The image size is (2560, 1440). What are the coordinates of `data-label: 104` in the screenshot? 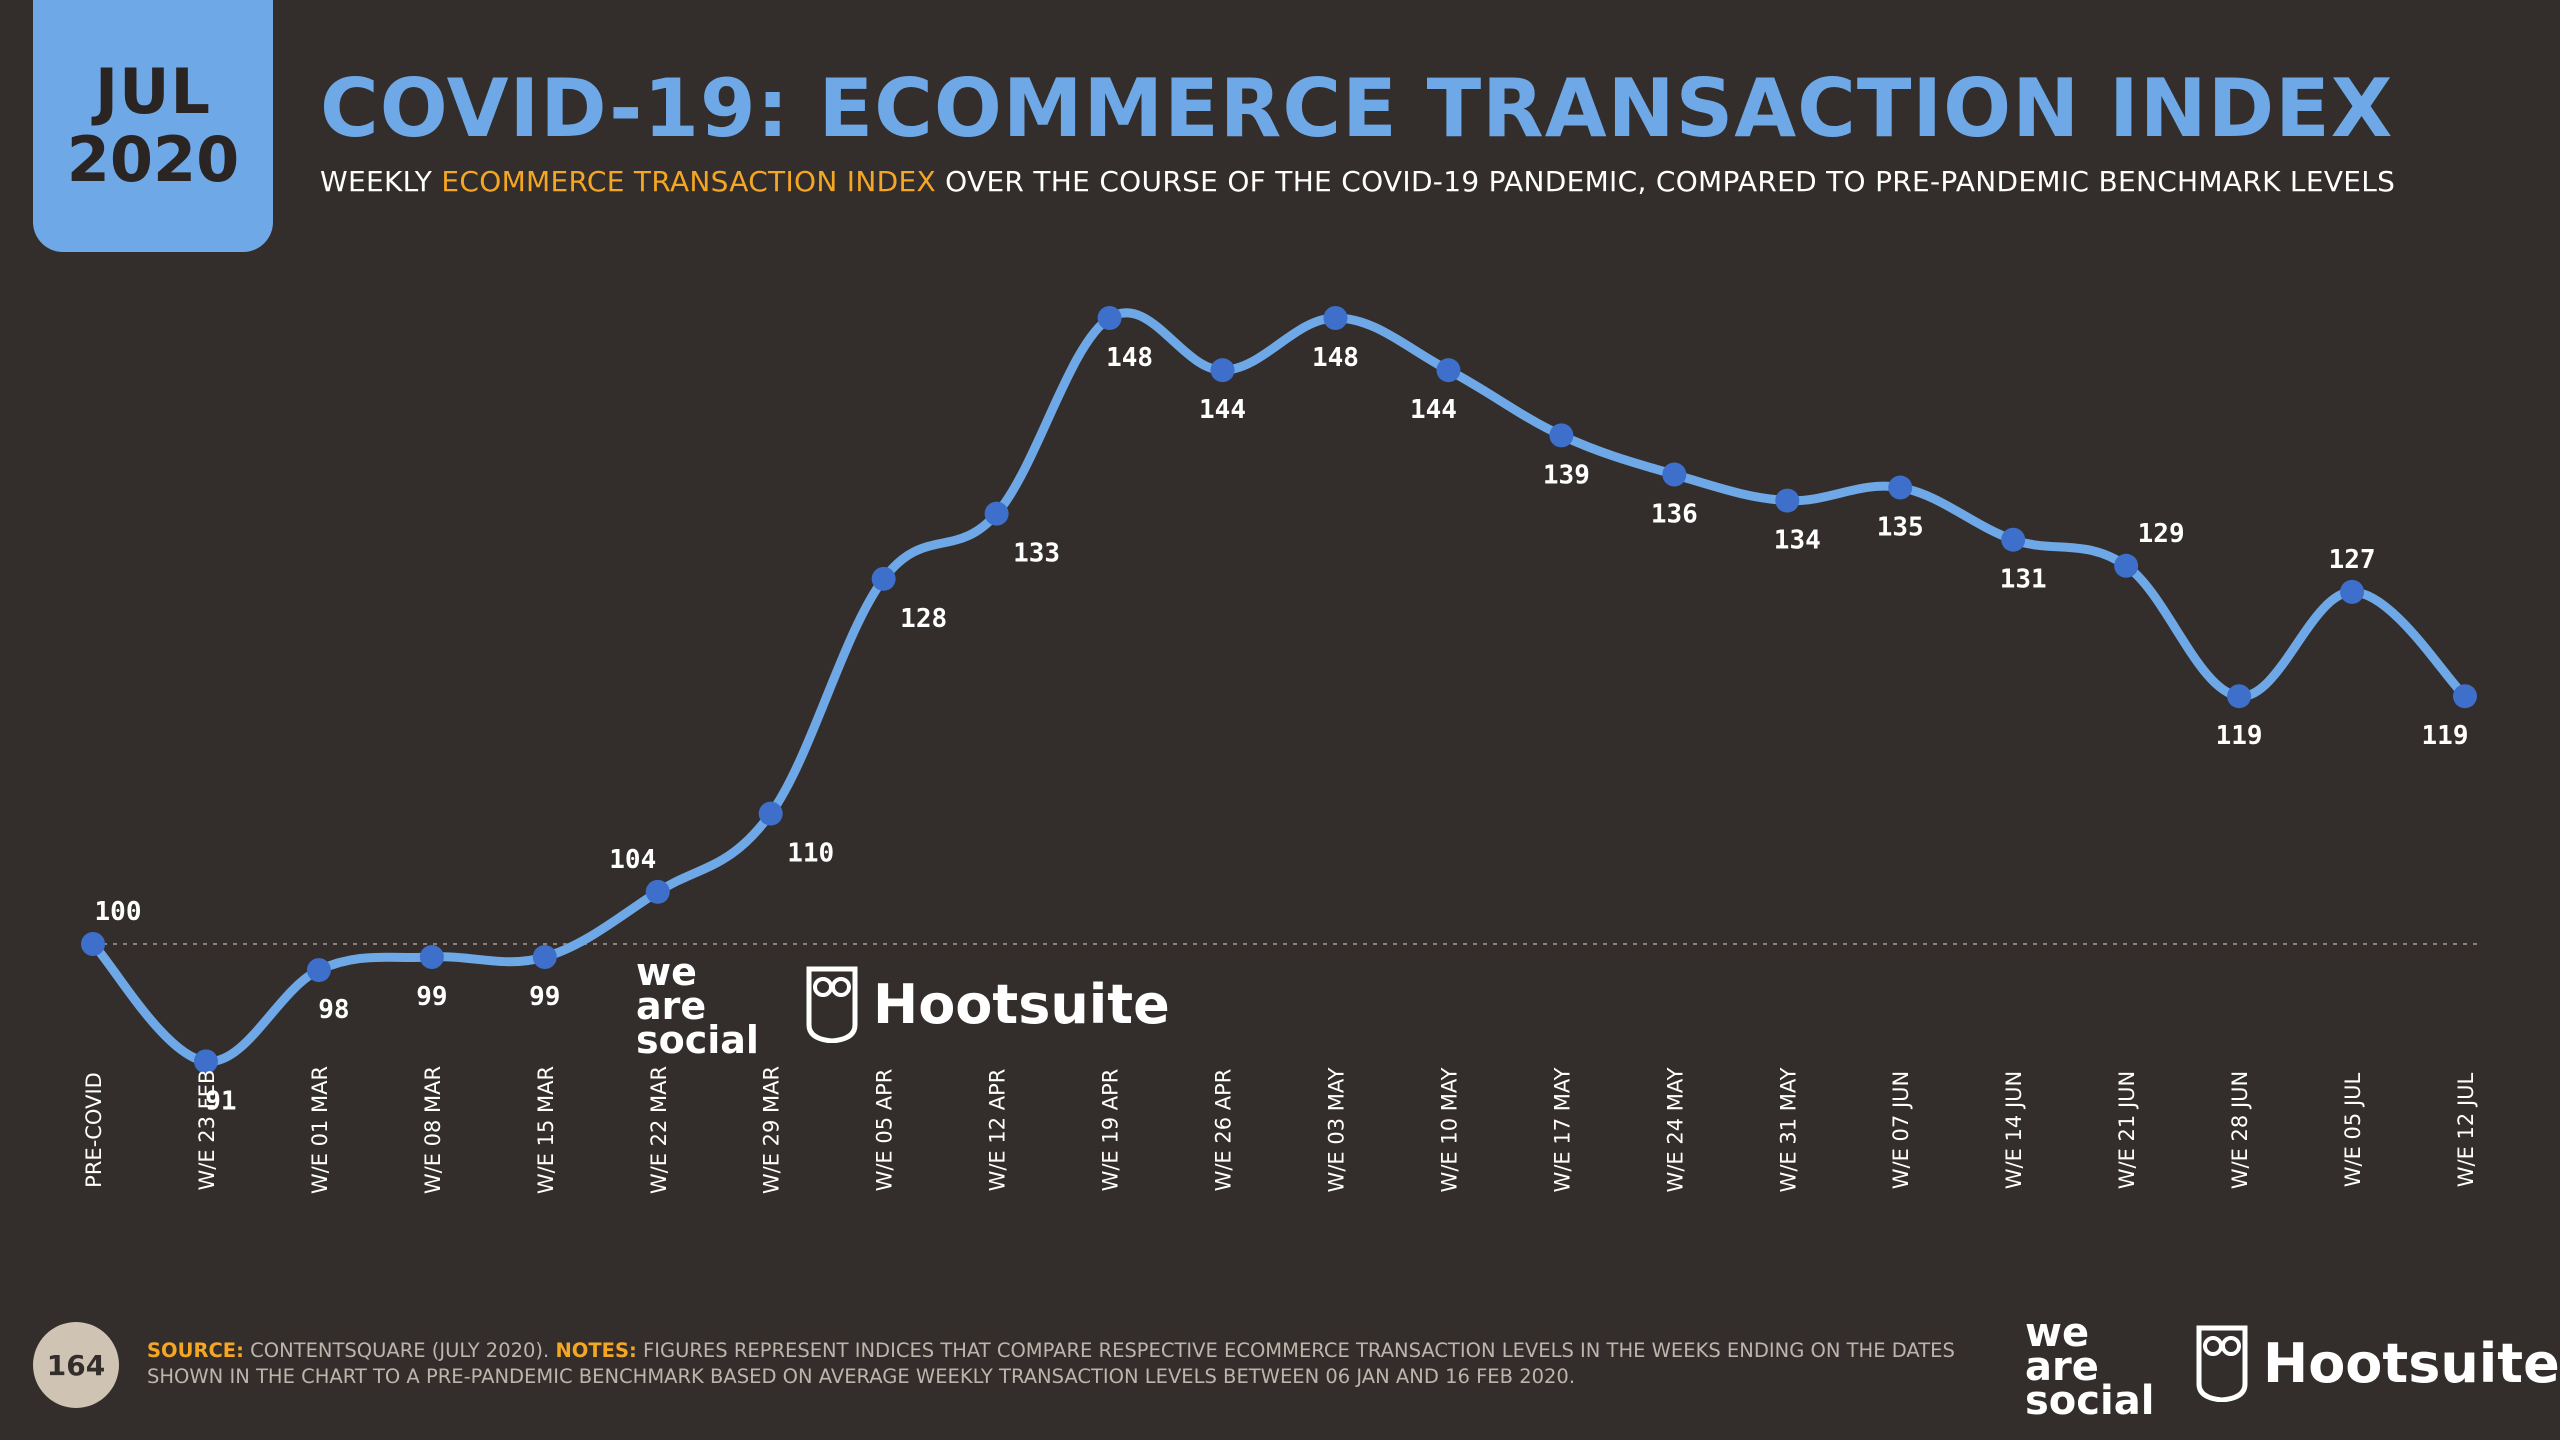 It's located at (632, 860).